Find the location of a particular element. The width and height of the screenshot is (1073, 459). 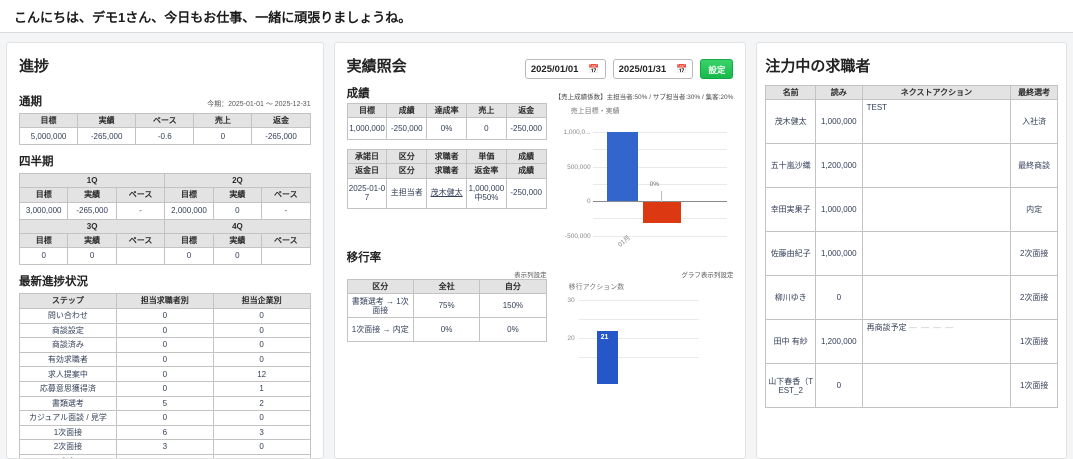

summary-header: 返金 is located at coordinates (526, 110).